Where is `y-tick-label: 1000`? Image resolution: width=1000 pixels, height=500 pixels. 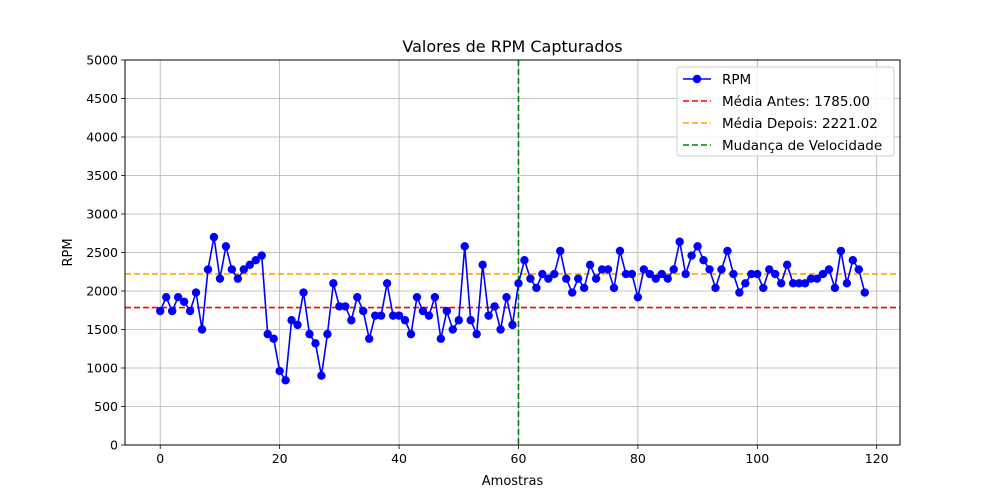 y-tick-label: 1000 is located at coordinates (102, 368).